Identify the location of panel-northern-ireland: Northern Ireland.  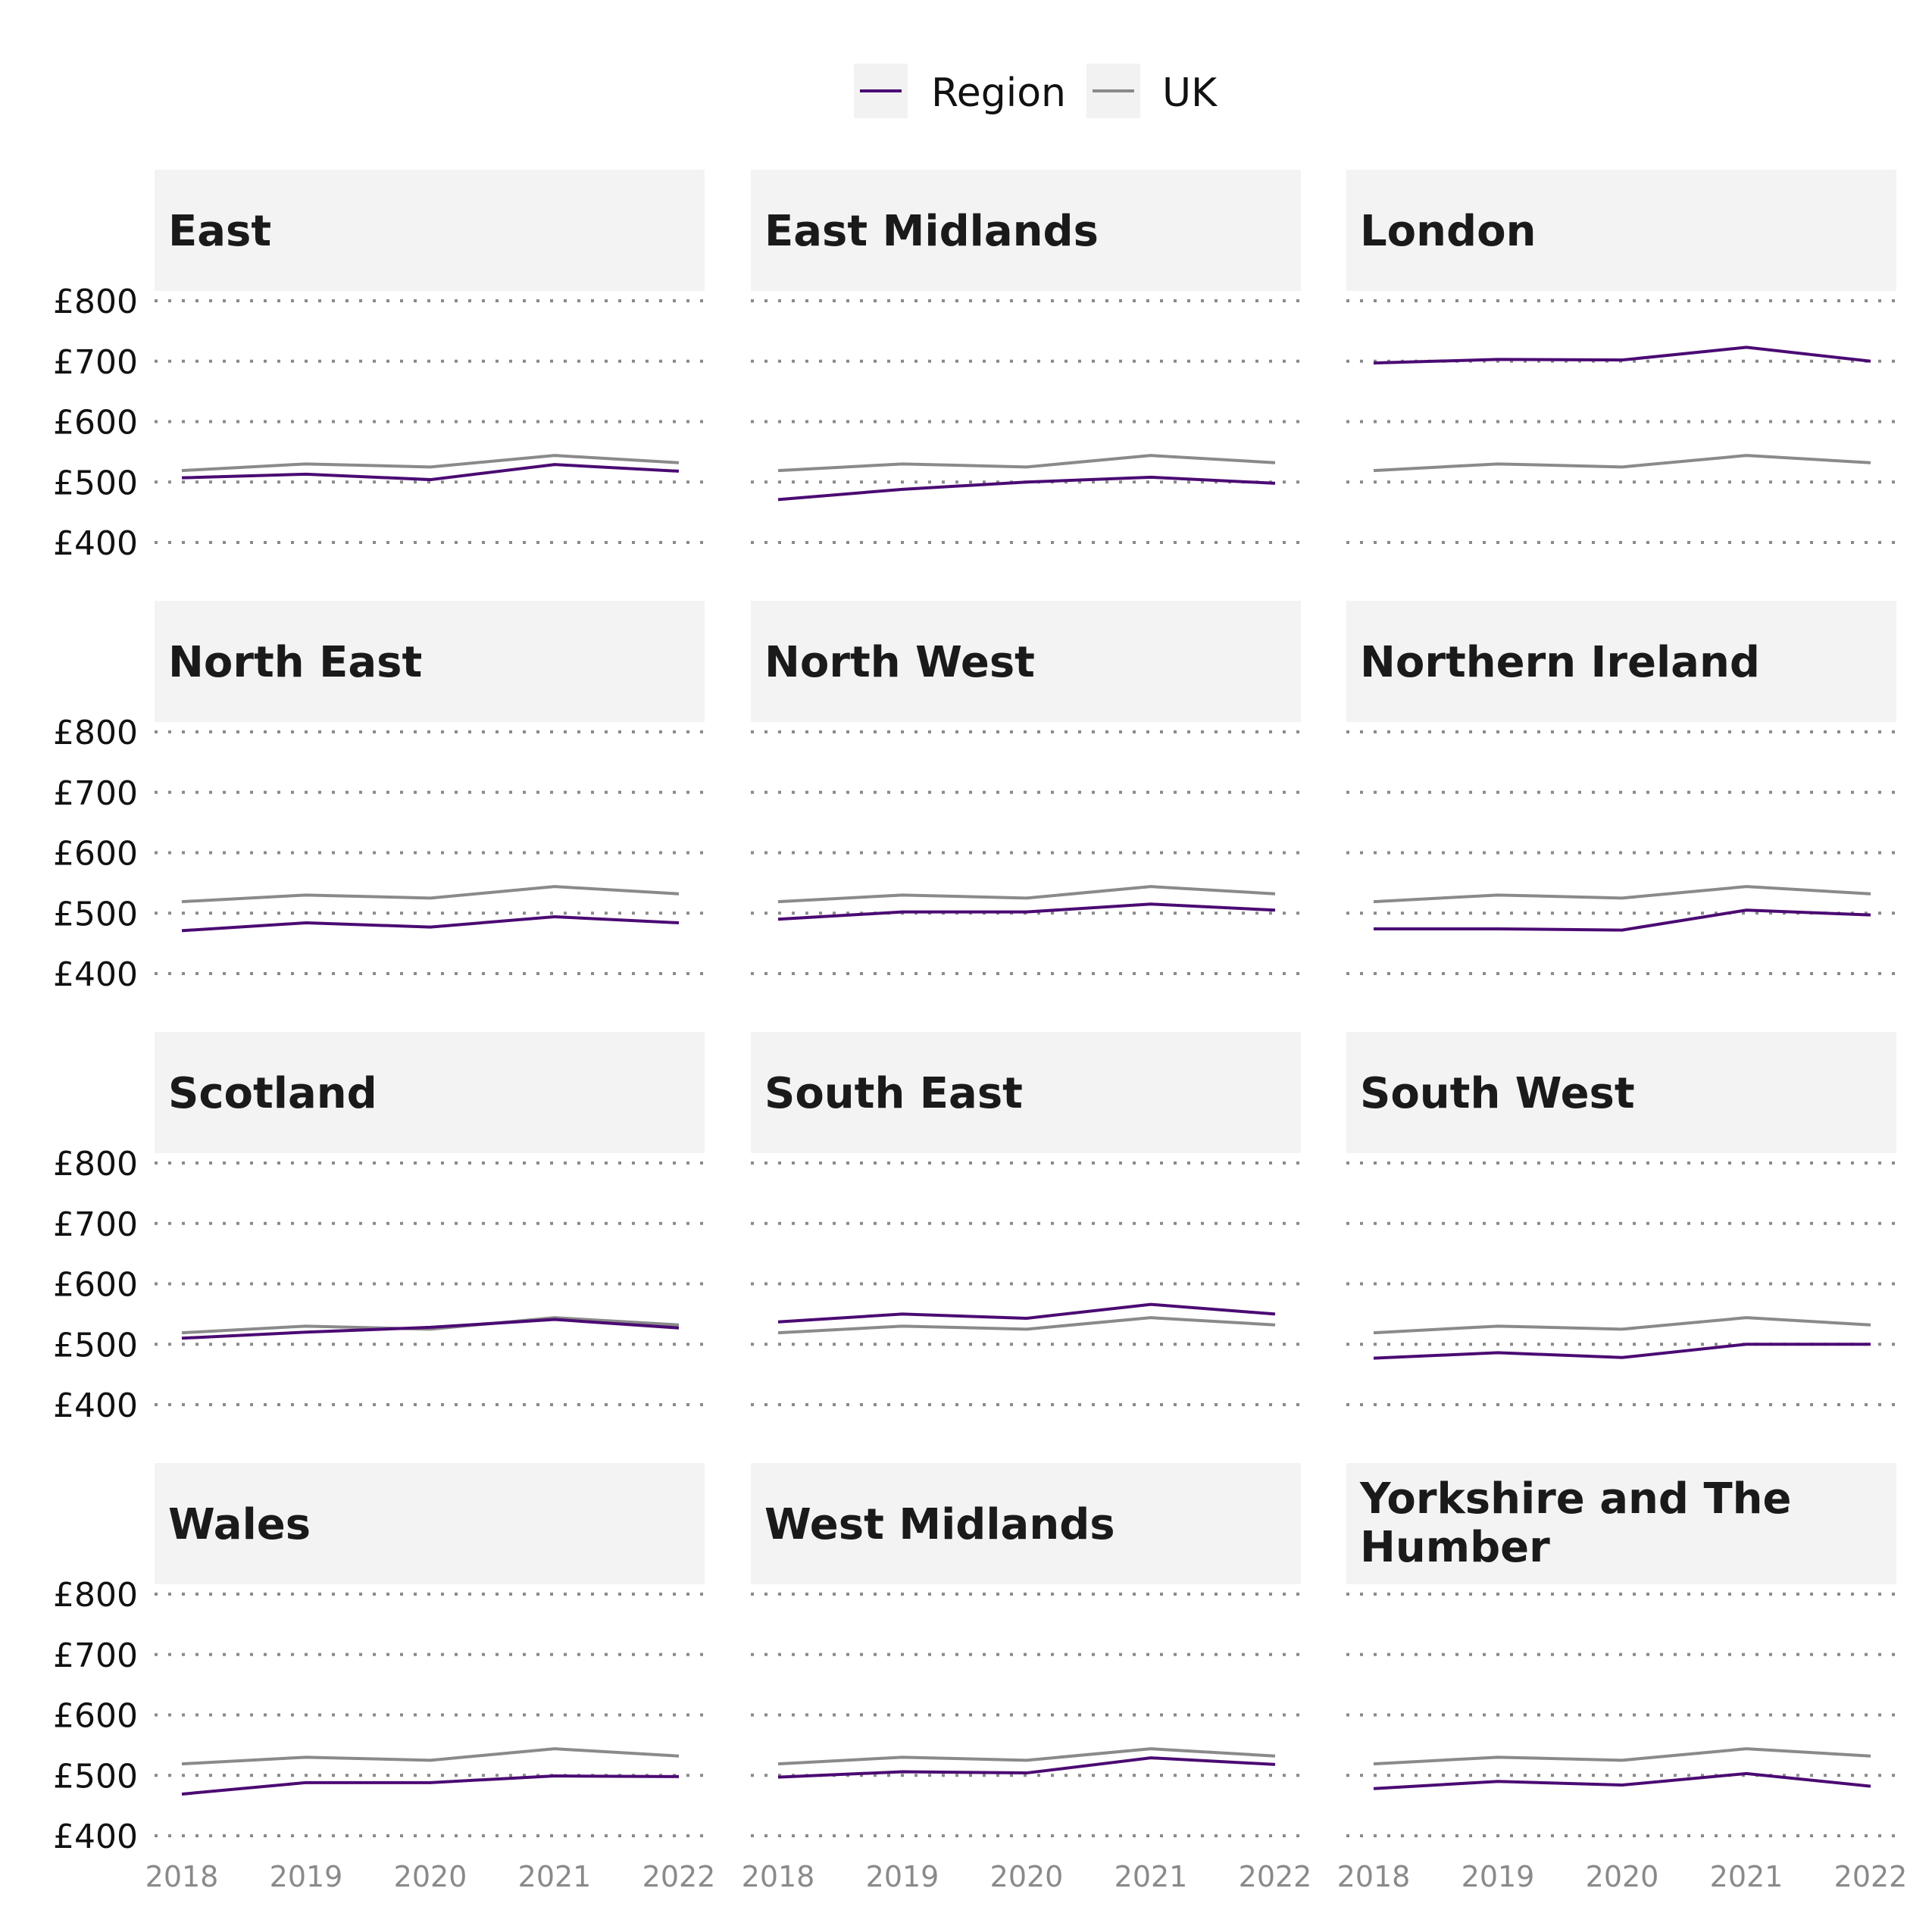
(1621, 788).